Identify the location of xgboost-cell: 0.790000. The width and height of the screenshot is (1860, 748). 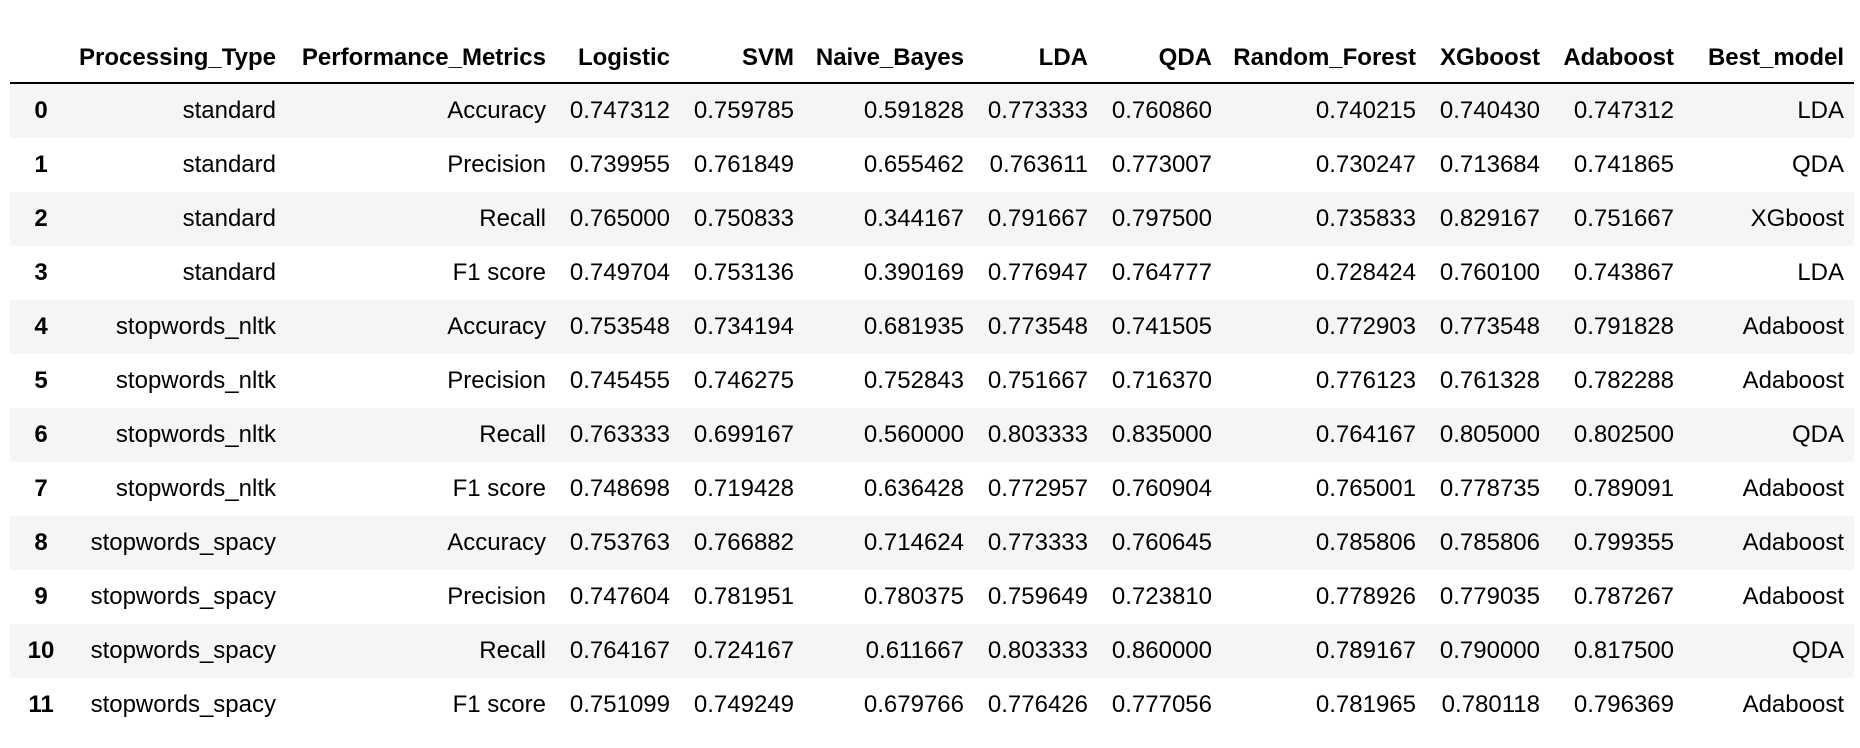
(1489, 650).